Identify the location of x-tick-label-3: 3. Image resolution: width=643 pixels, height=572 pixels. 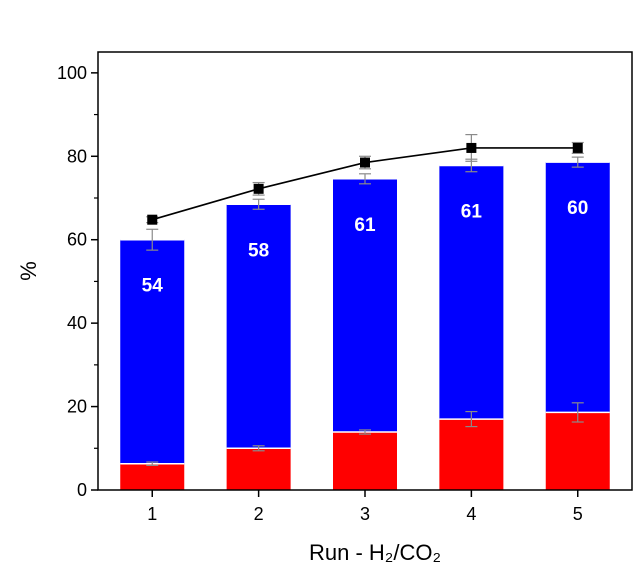
(365, 514).